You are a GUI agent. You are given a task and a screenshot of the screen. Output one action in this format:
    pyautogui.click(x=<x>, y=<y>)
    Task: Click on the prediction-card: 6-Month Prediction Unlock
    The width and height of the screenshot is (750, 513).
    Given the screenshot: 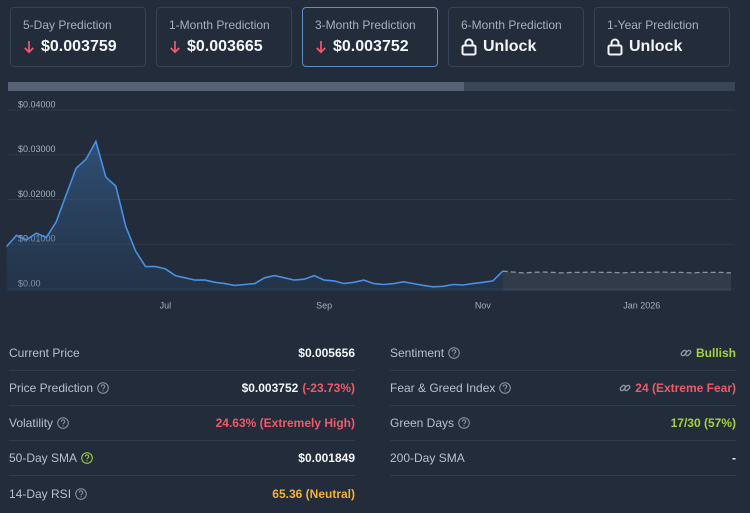 What is the action you would take?
    pyautogui.click(x=516, y=37)
    